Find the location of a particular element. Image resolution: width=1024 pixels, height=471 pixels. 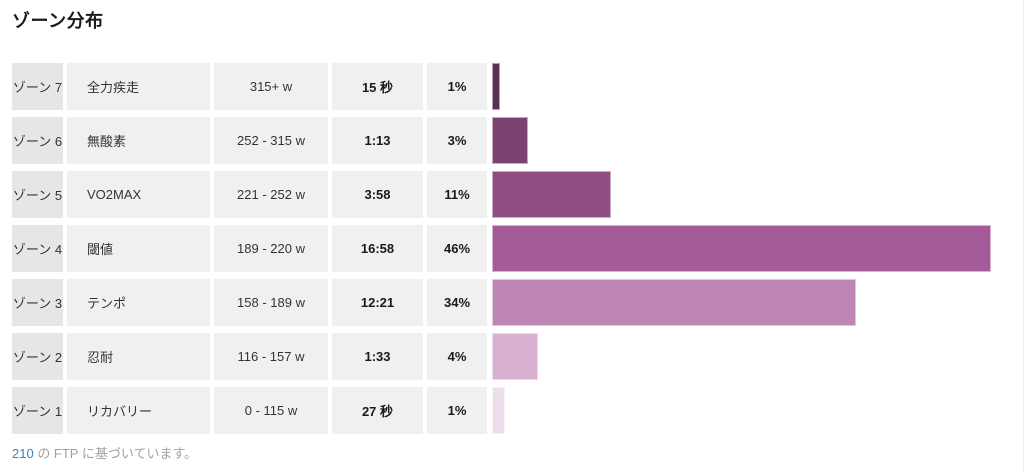

table-row-zone5: ゾーン 5 VO2MAX 221 - 252 w 3:58 11% is located at coordinates (514, 194).